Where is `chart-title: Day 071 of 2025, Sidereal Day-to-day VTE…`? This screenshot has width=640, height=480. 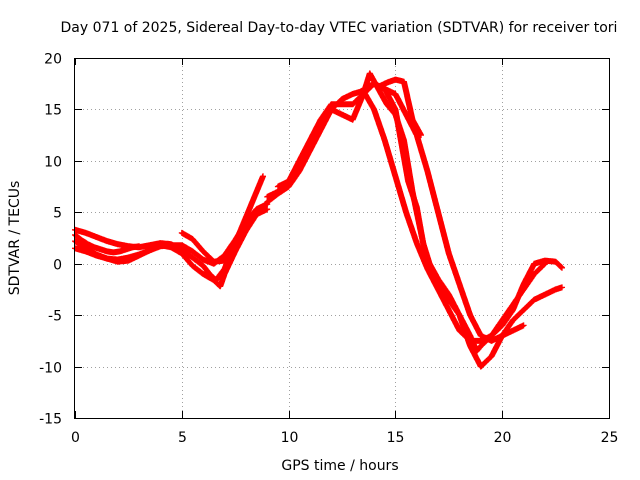
chart-title: Day 071 of 2025, Sidereal Day-to-day VTE… is located at coordinates (339, 28).